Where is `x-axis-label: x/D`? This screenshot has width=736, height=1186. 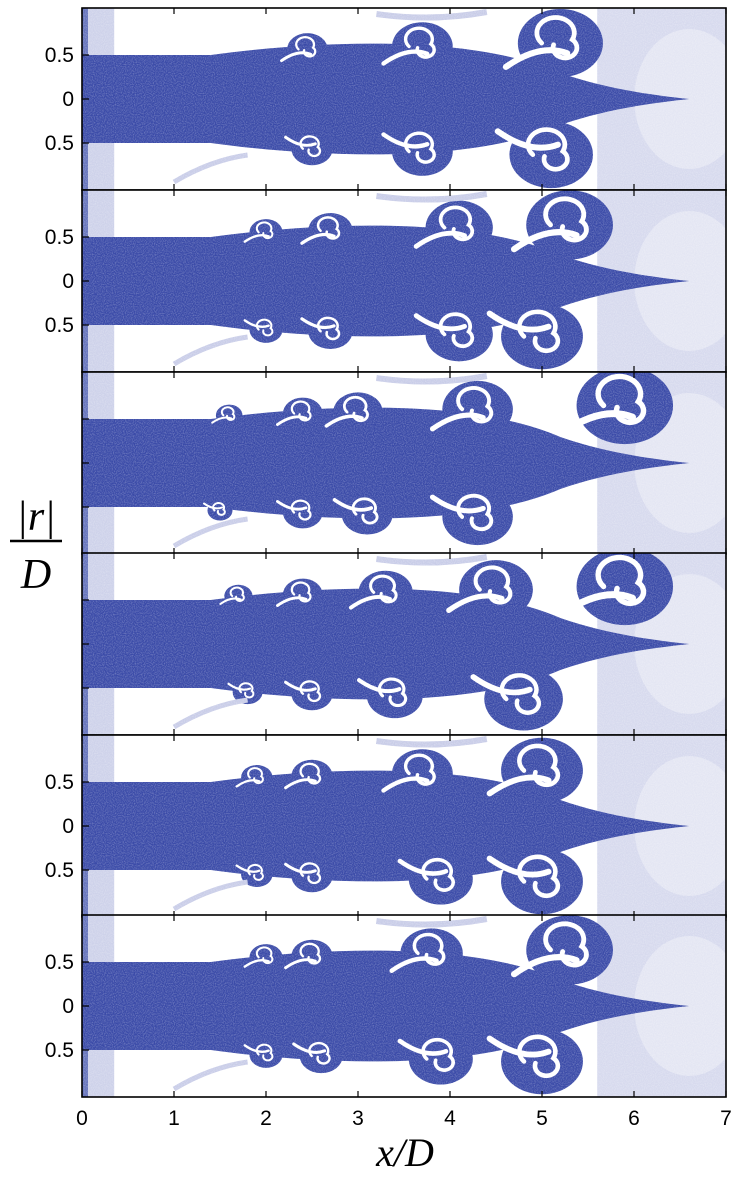
x-axis-label: x/D is located at coordinates (404, 1152).